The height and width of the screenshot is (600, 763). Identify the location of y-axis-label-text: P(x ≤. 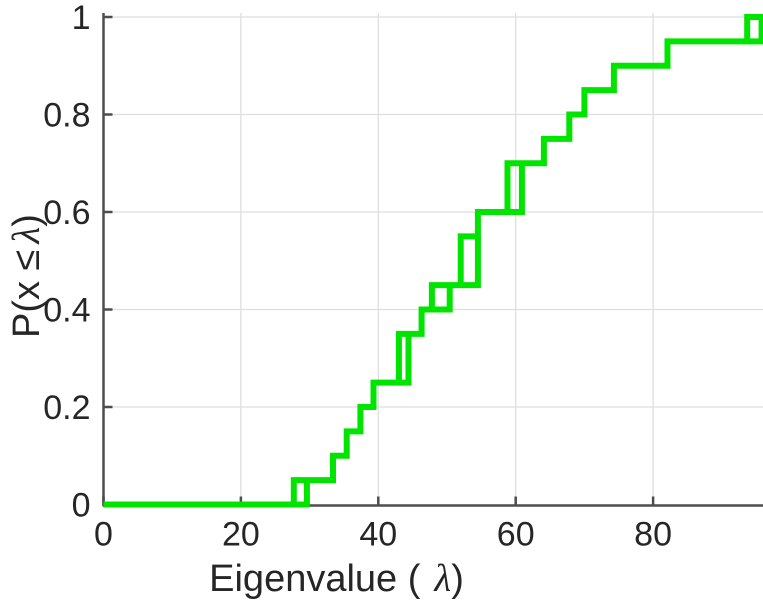
(27, 293).